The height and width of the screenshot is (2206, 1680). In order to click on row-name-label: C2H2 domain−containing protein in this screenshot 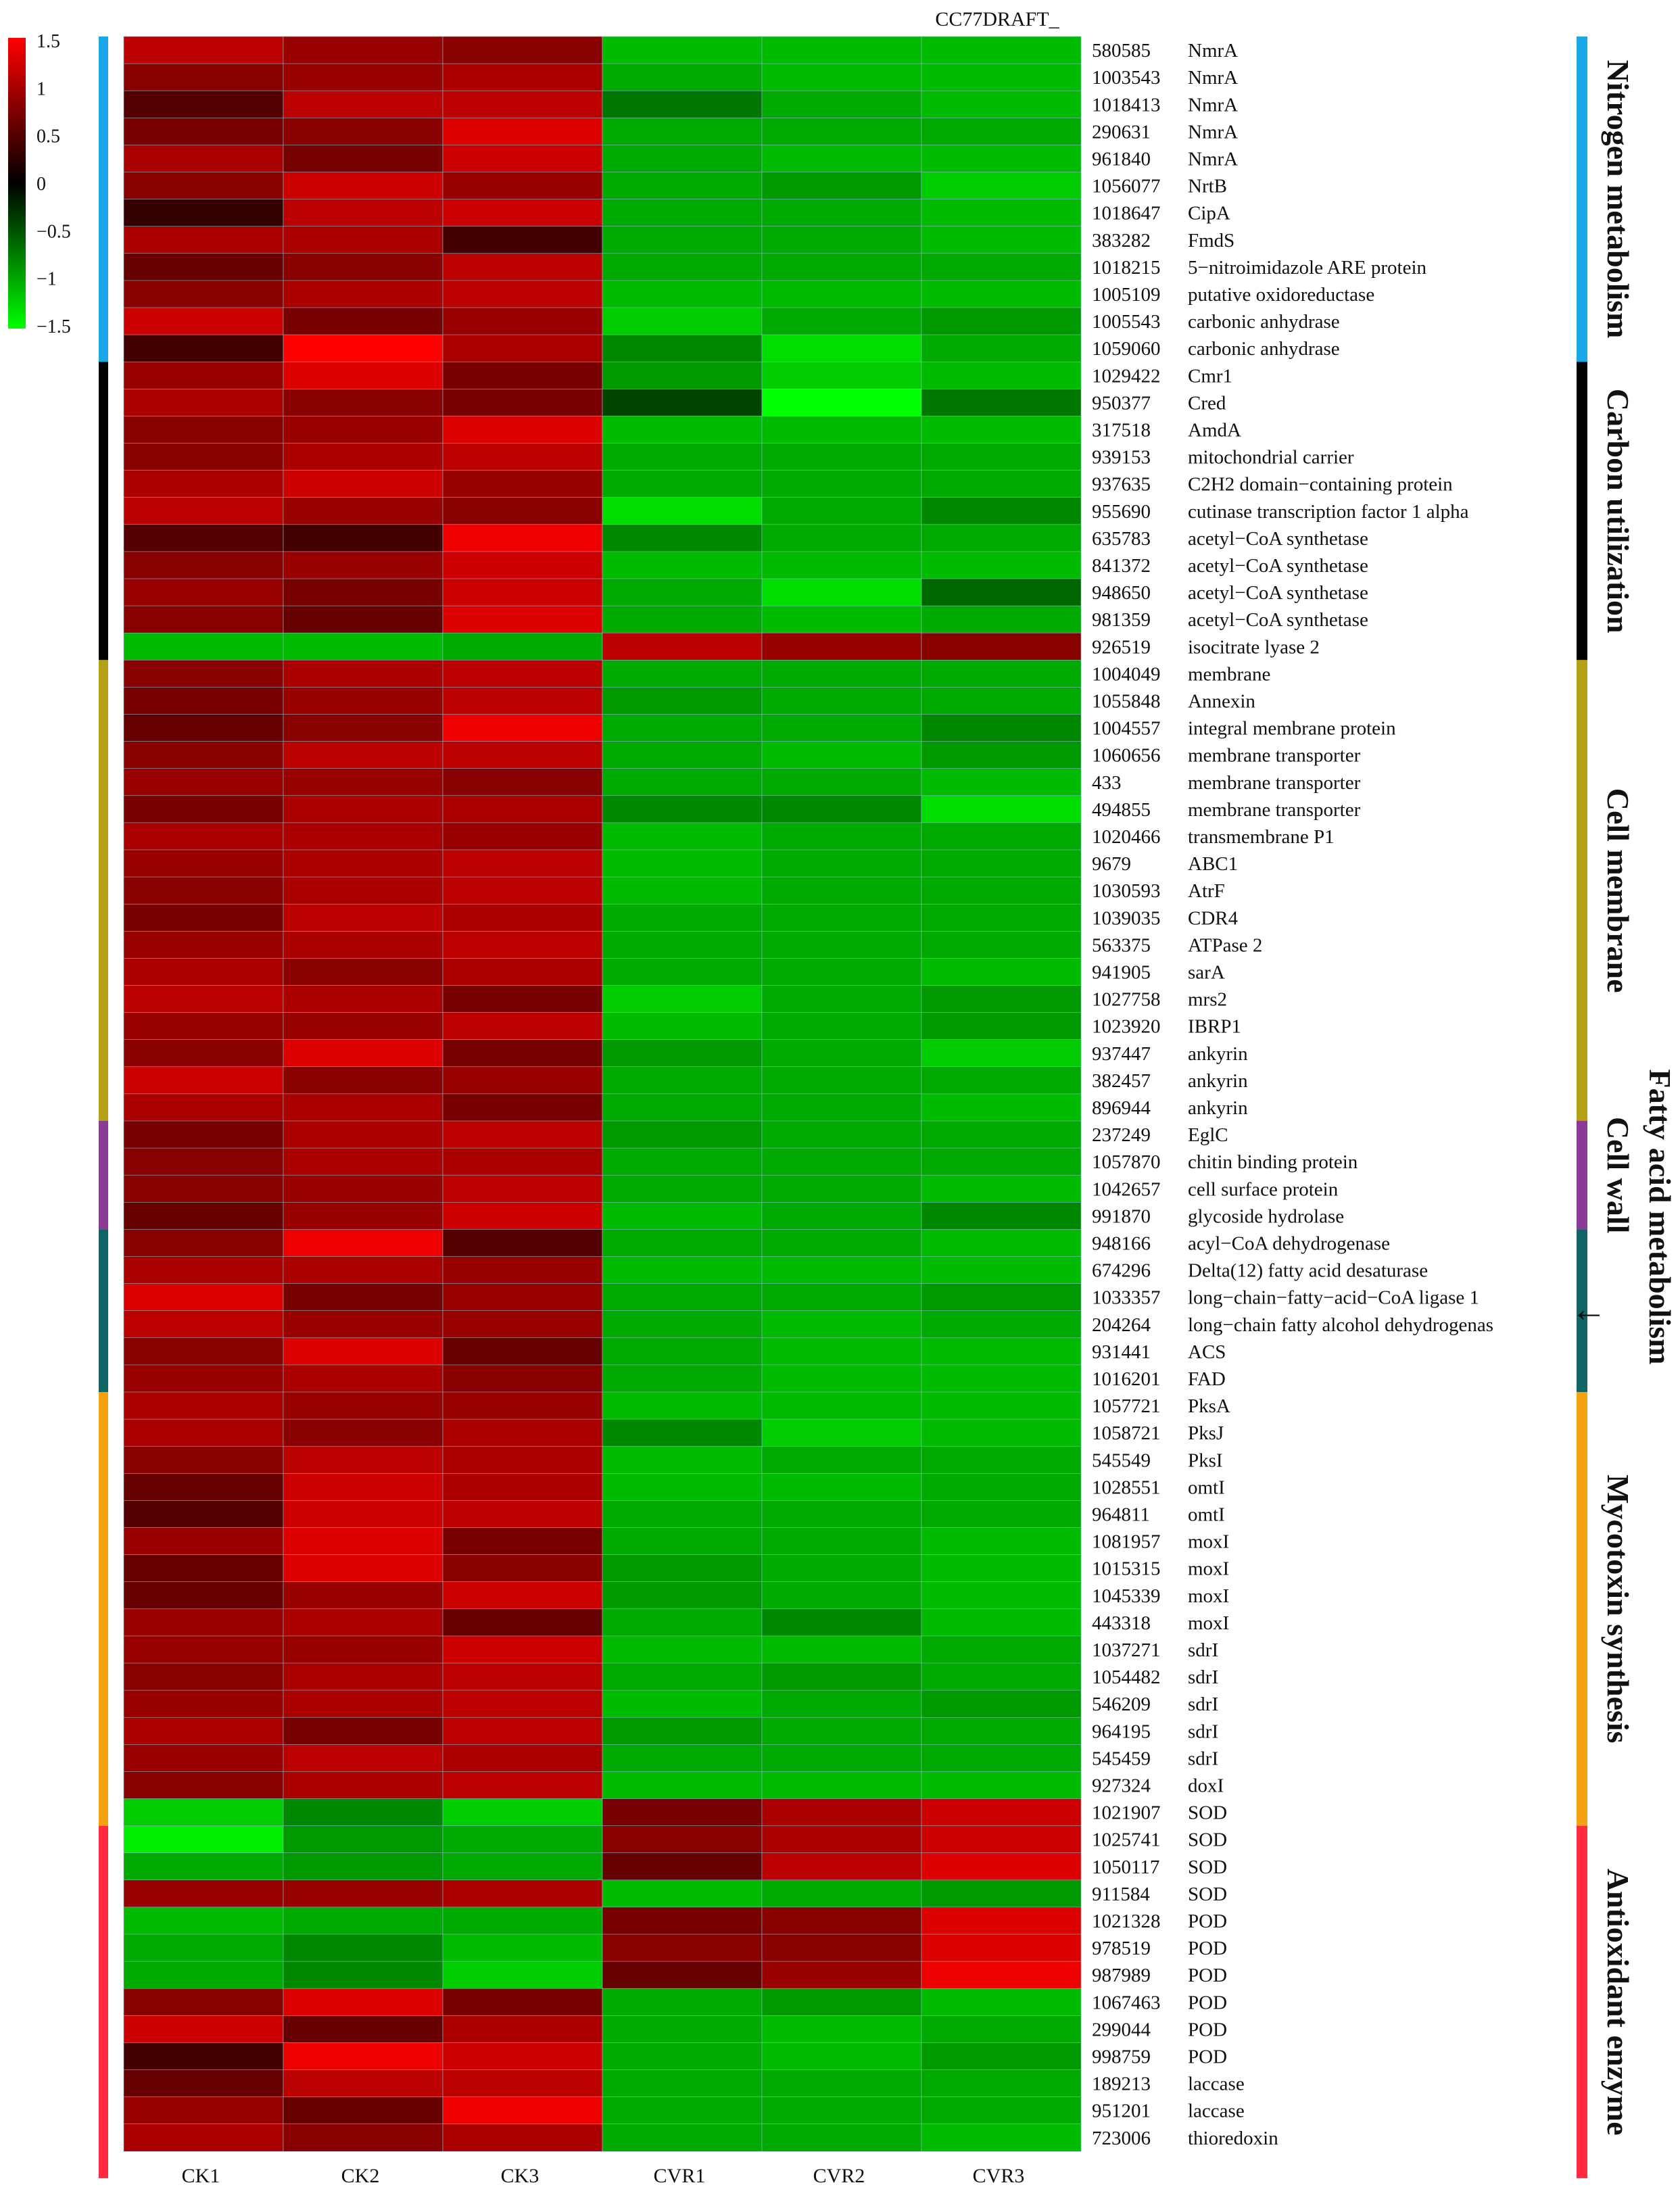, I will do `click(1320, 485)`.